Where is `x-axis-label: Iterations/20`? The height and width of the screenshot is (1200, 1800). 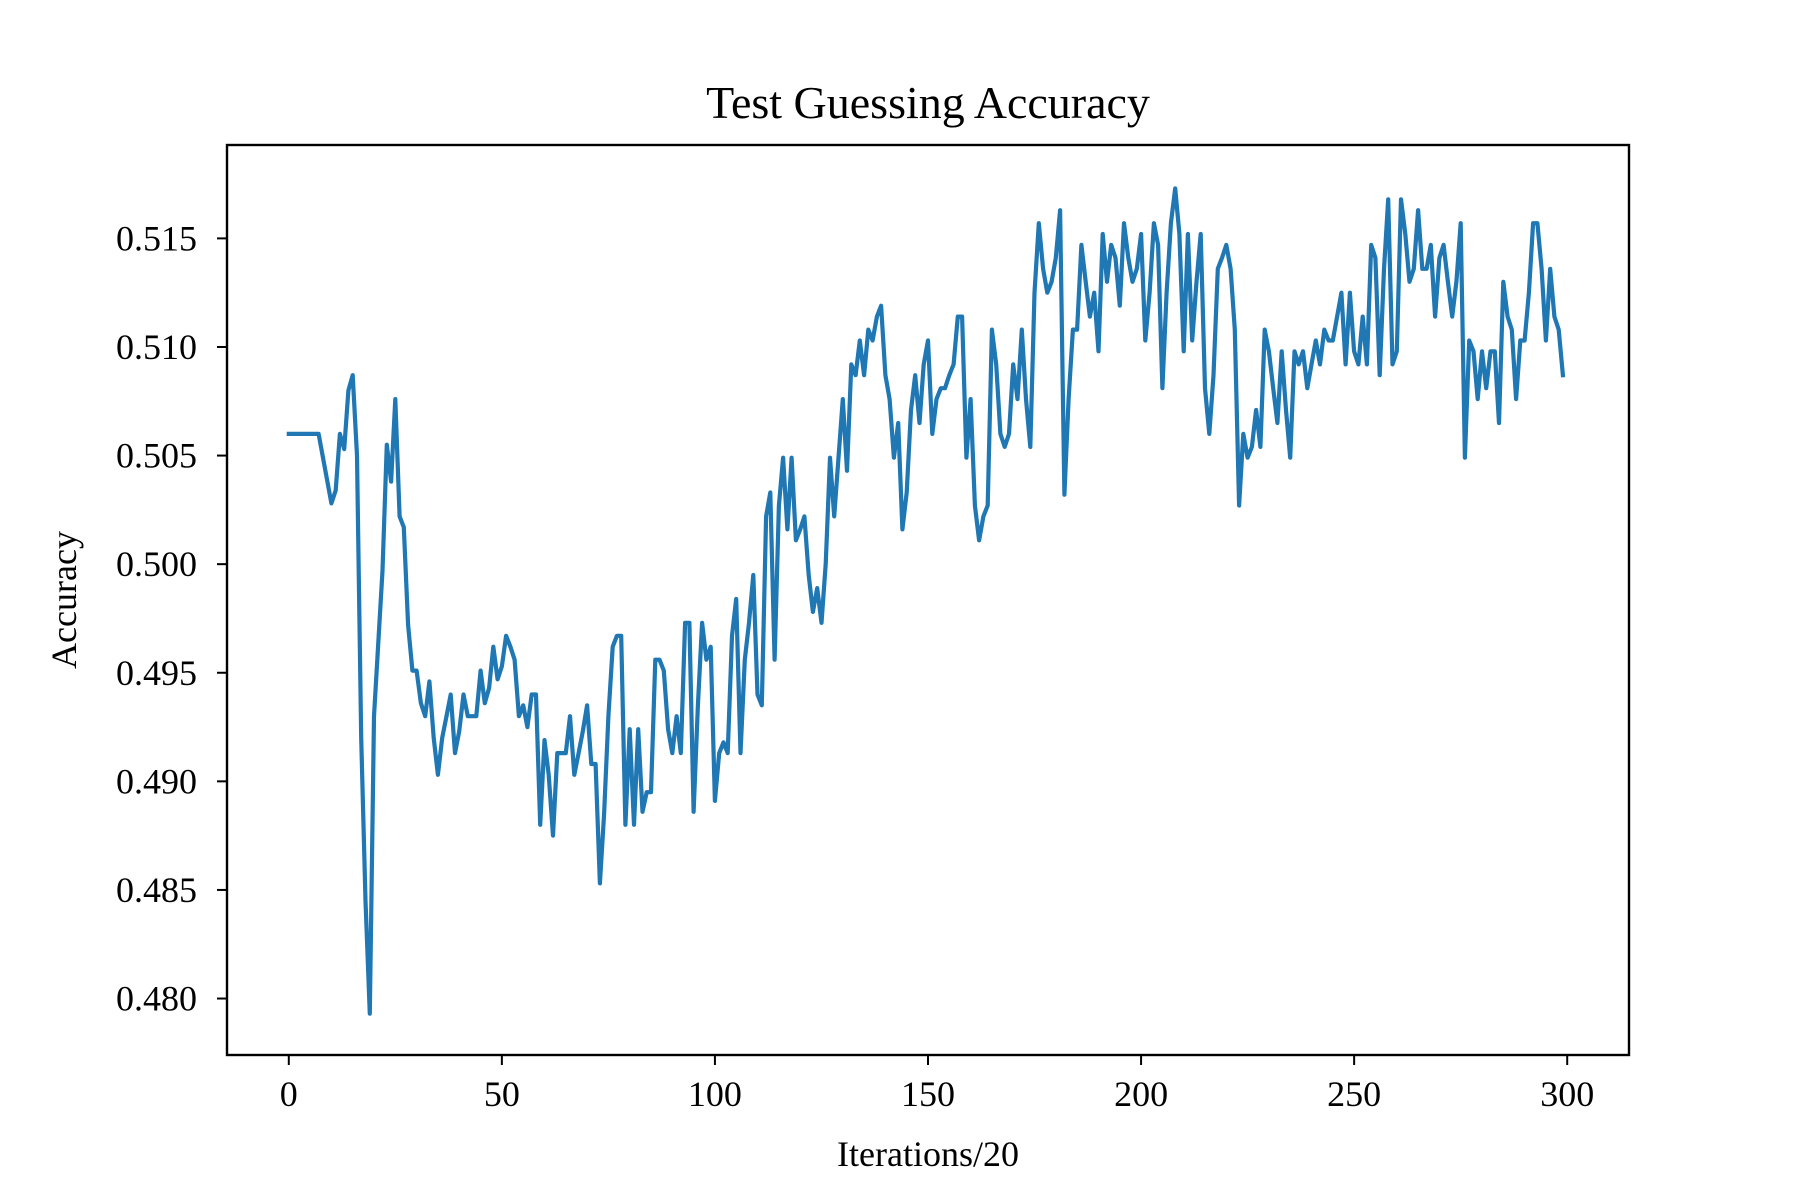
x-axis-label: Iterations/20 is located at coordinates (928, 1154).